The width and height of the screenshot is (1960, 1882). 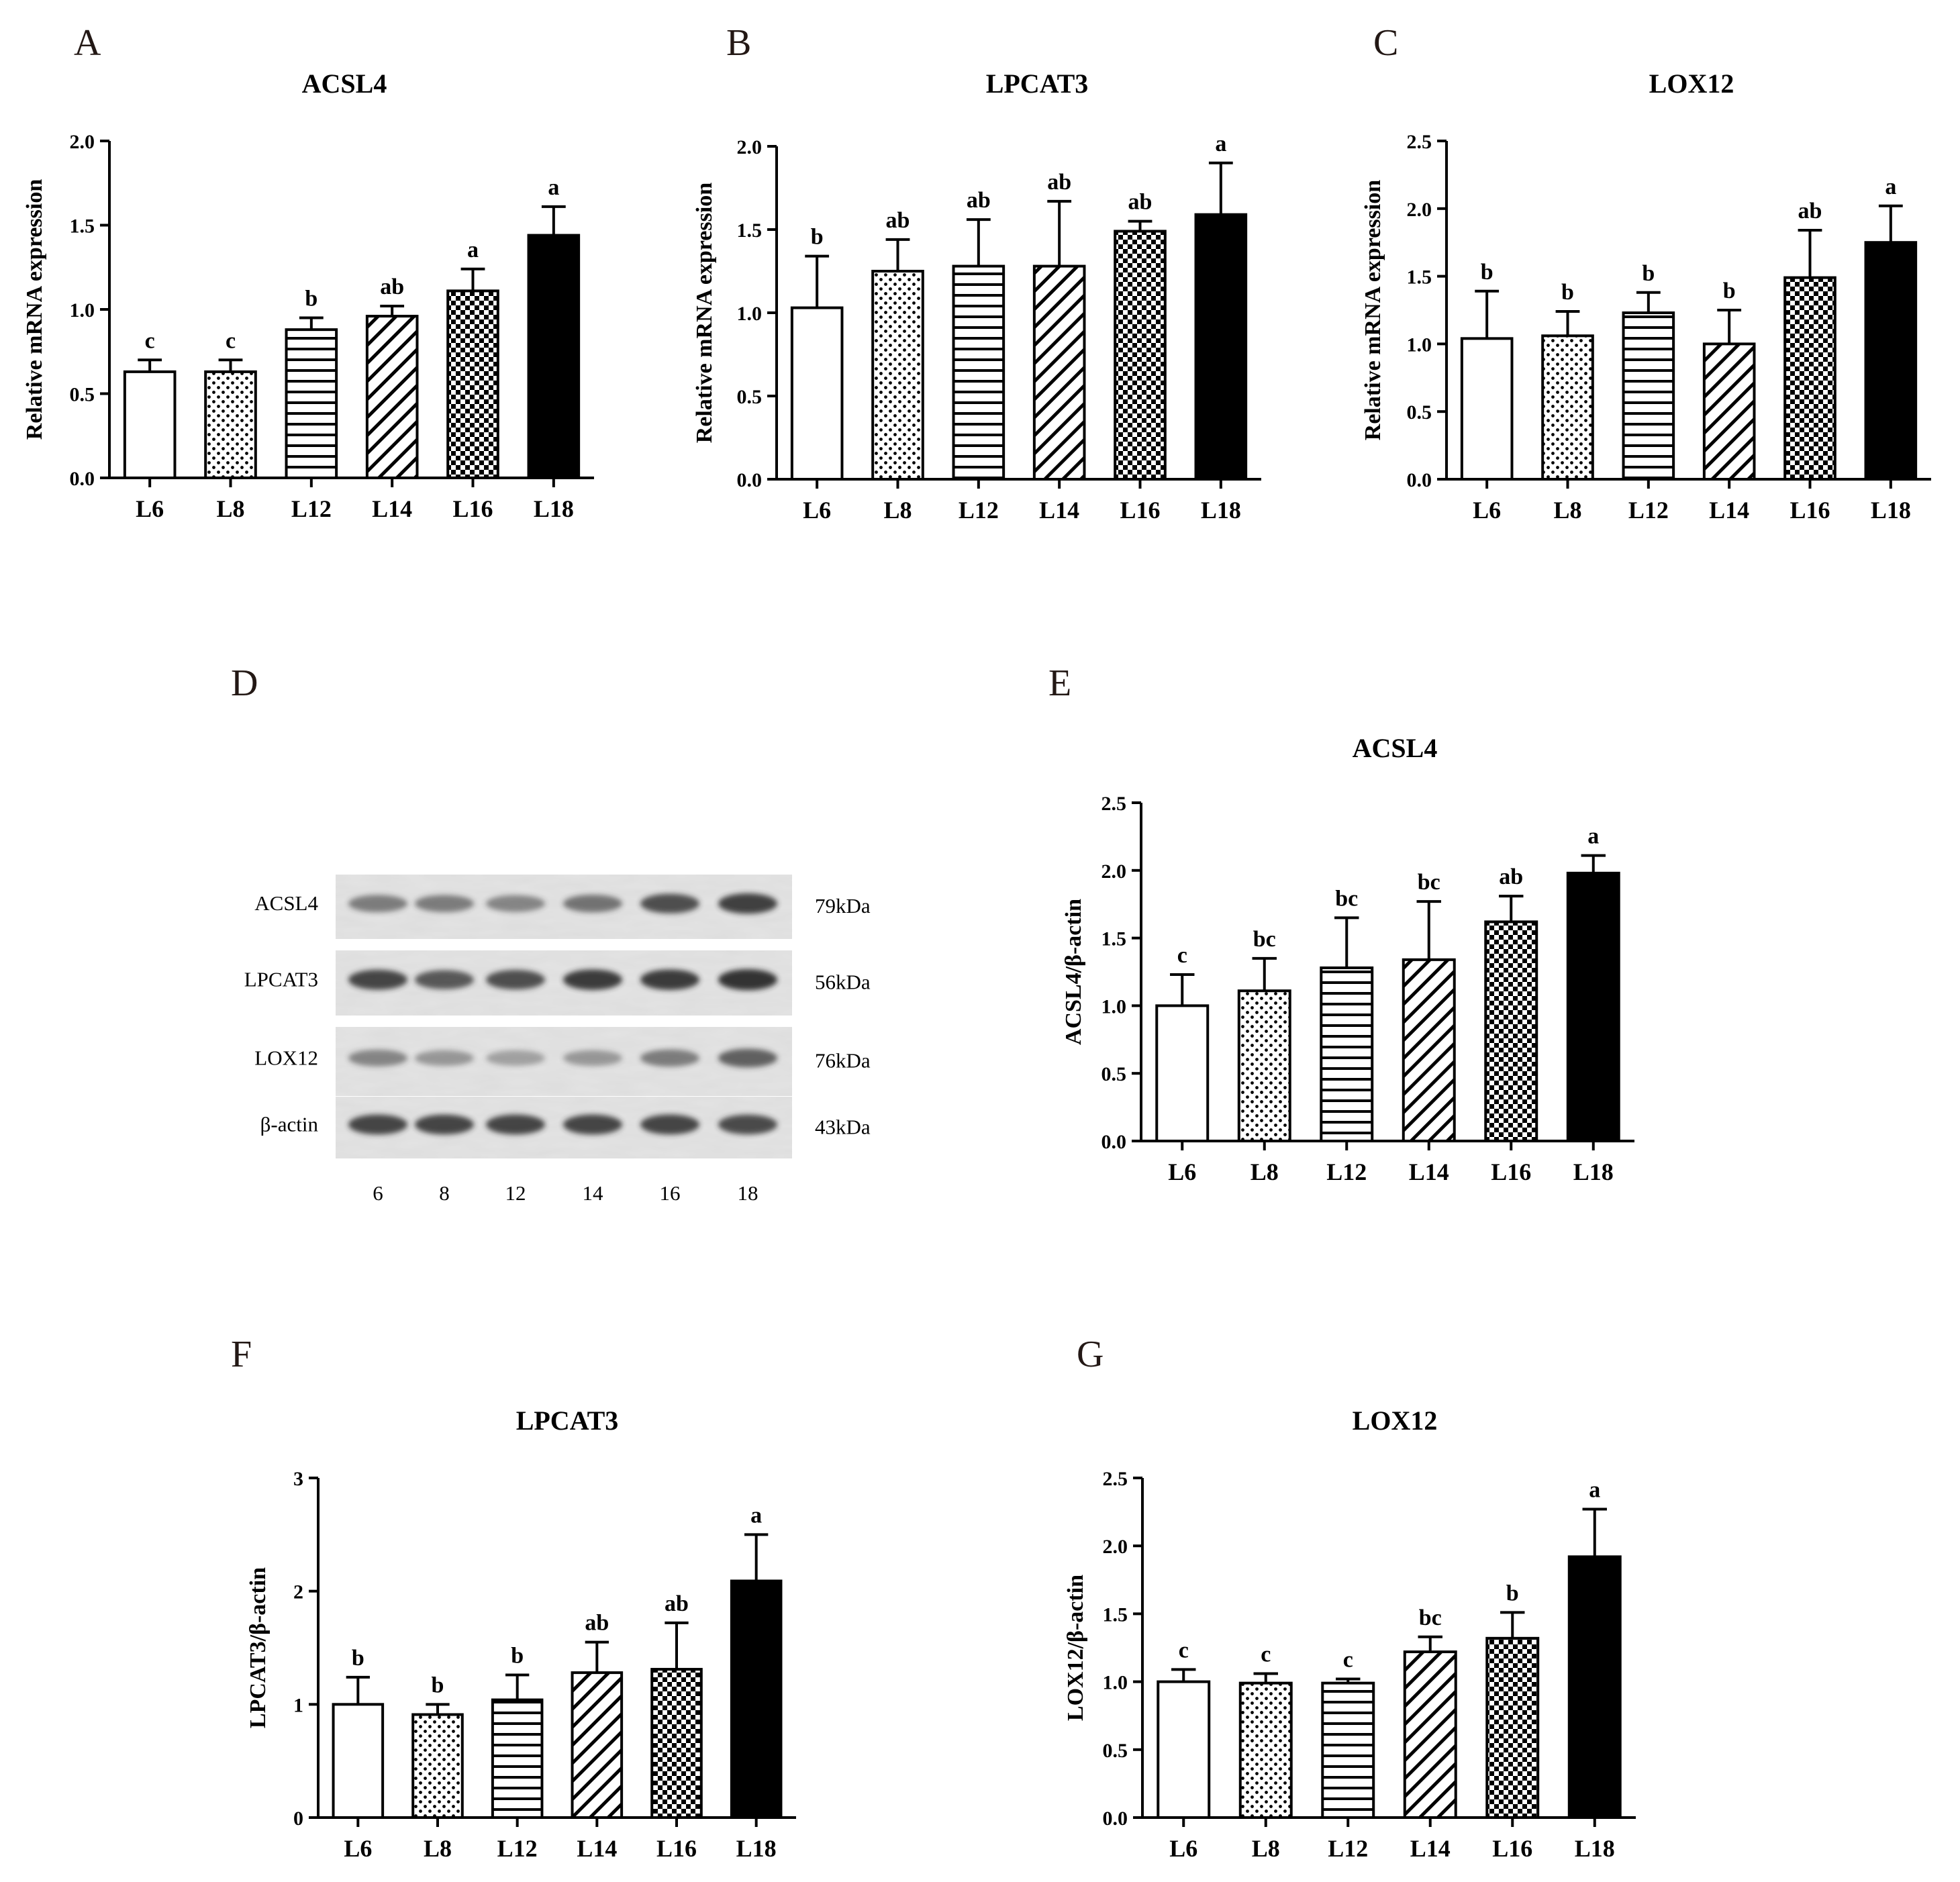 I want to click on panel-letter-b: B, so click(x=739, y=43).